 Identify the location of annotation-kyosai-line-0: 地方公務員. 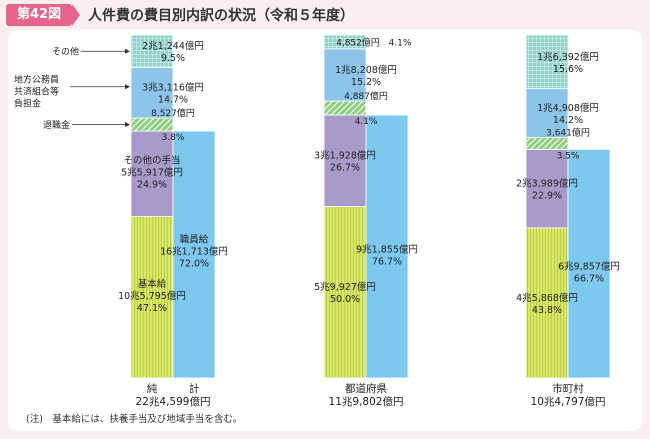
(36, 80).